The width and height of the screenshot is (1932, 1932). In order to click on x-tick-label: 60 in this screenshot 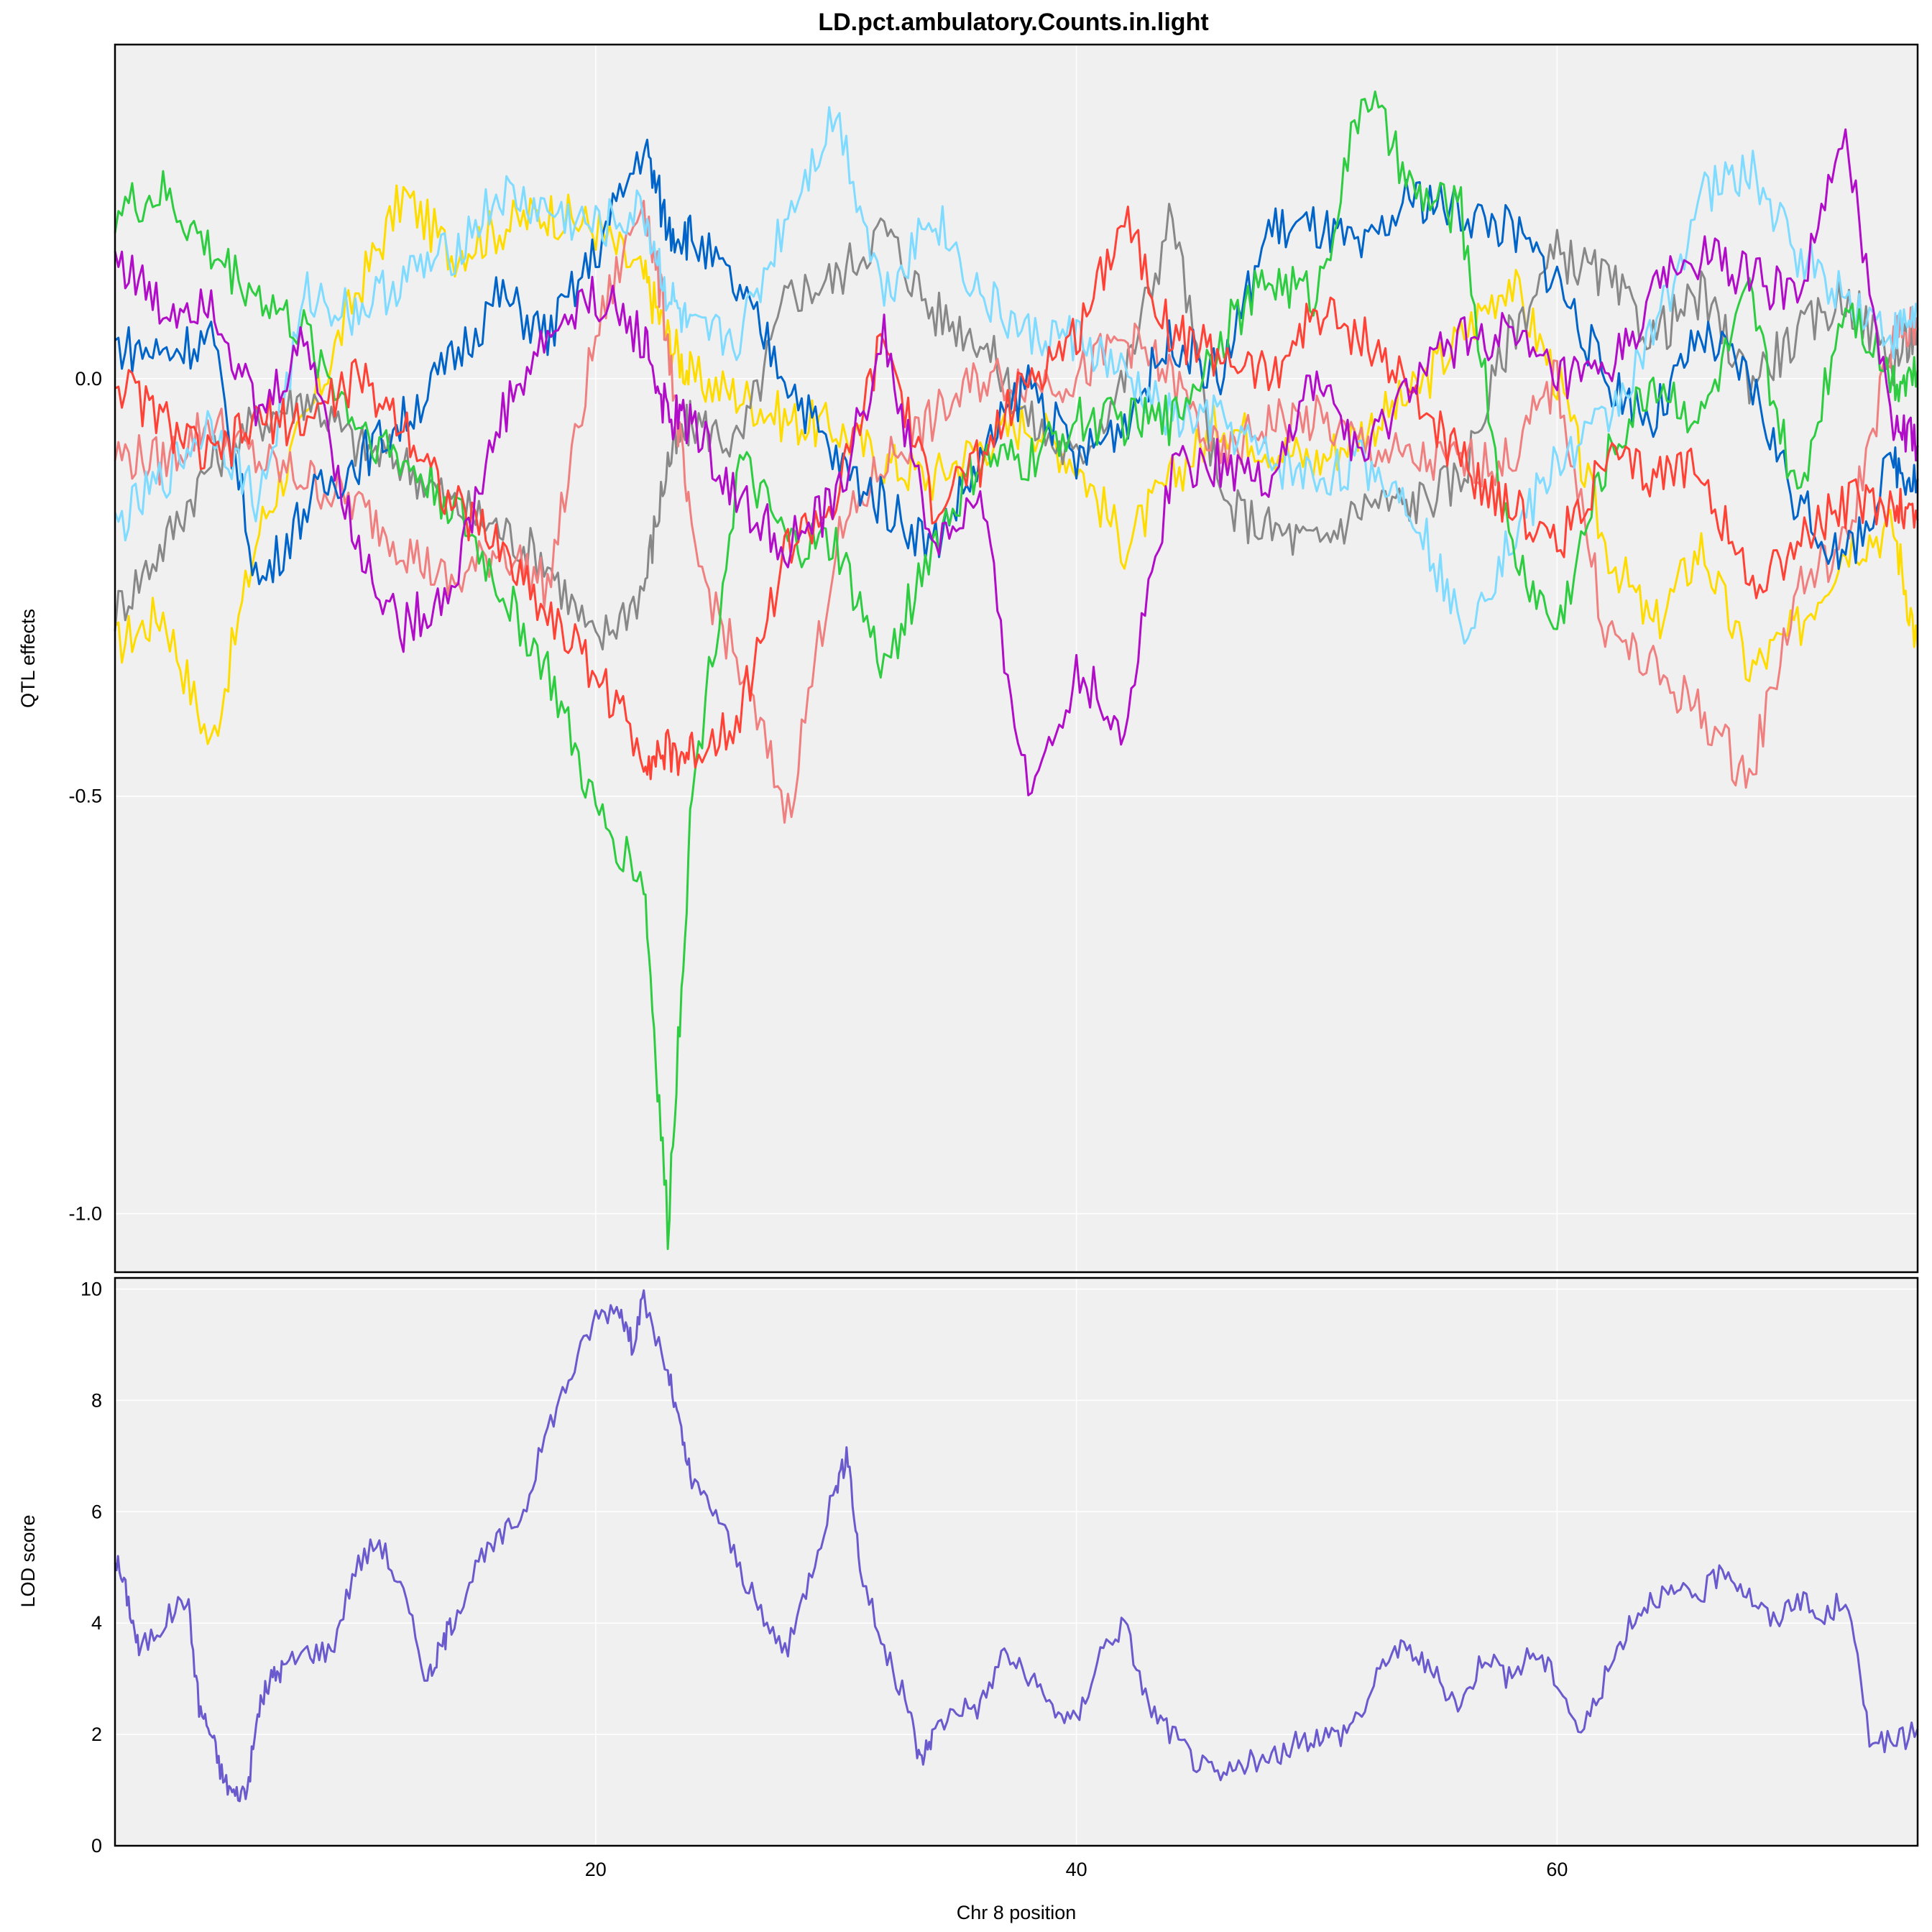, I will do `click(1557, 1869)`.